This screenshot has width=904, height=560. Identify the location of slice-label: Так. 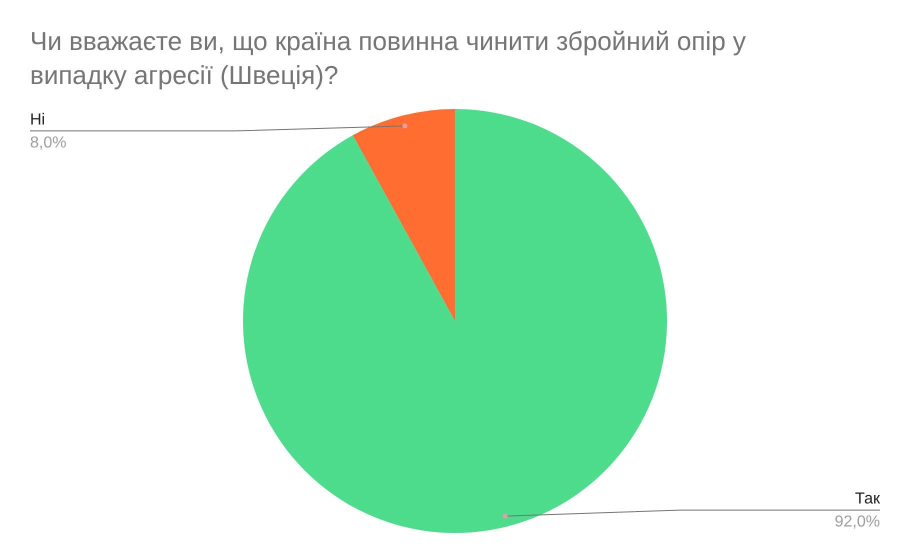
(868, 499).